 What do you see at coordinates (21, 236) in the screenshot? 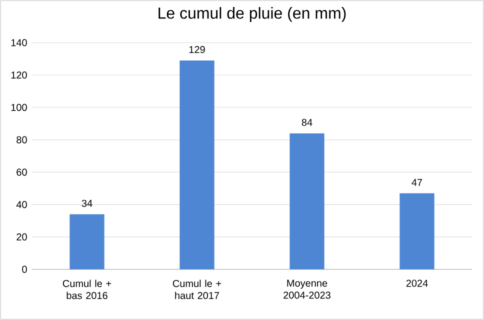
I see `y-tick-label: 20` at bounding box center [21, 236].